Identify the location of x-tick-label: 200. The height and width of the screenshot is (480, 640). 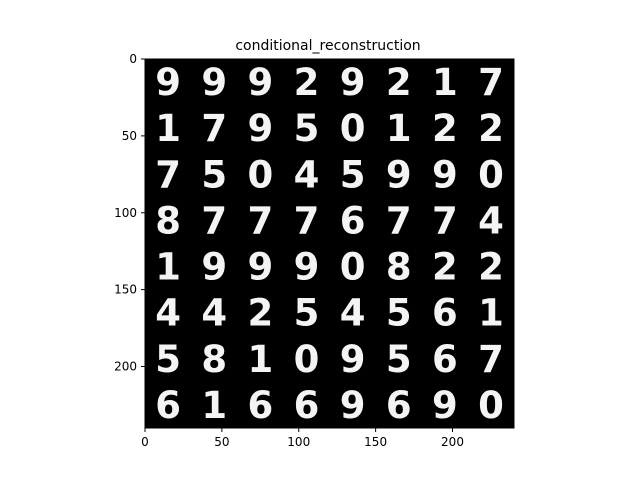
(452, 442).